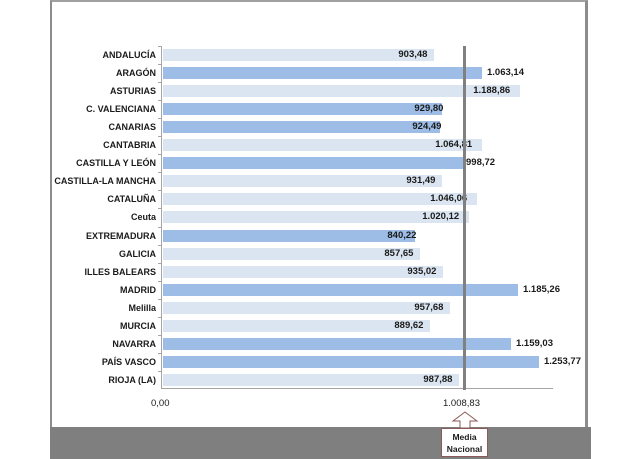  I want to click on category-label: CASTILLA Y LEÓN, so click(116, 163).